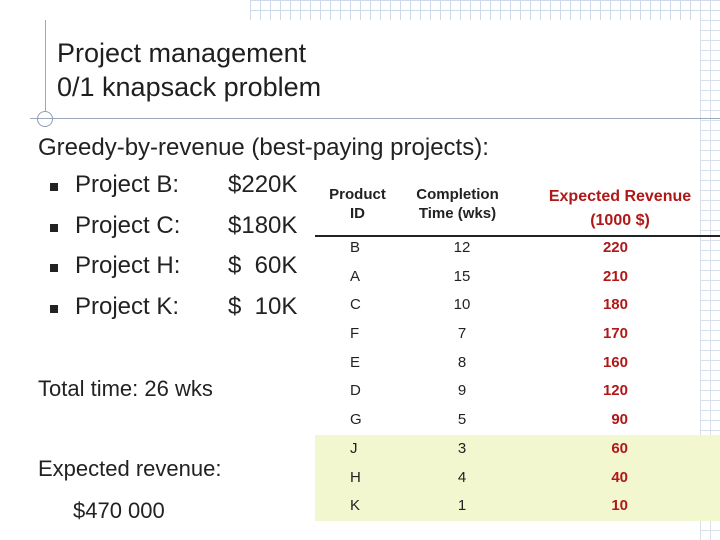 This screenshot has height=540, width=720. I want to click on cell-expected-revenue: 120, so click(615, 391).